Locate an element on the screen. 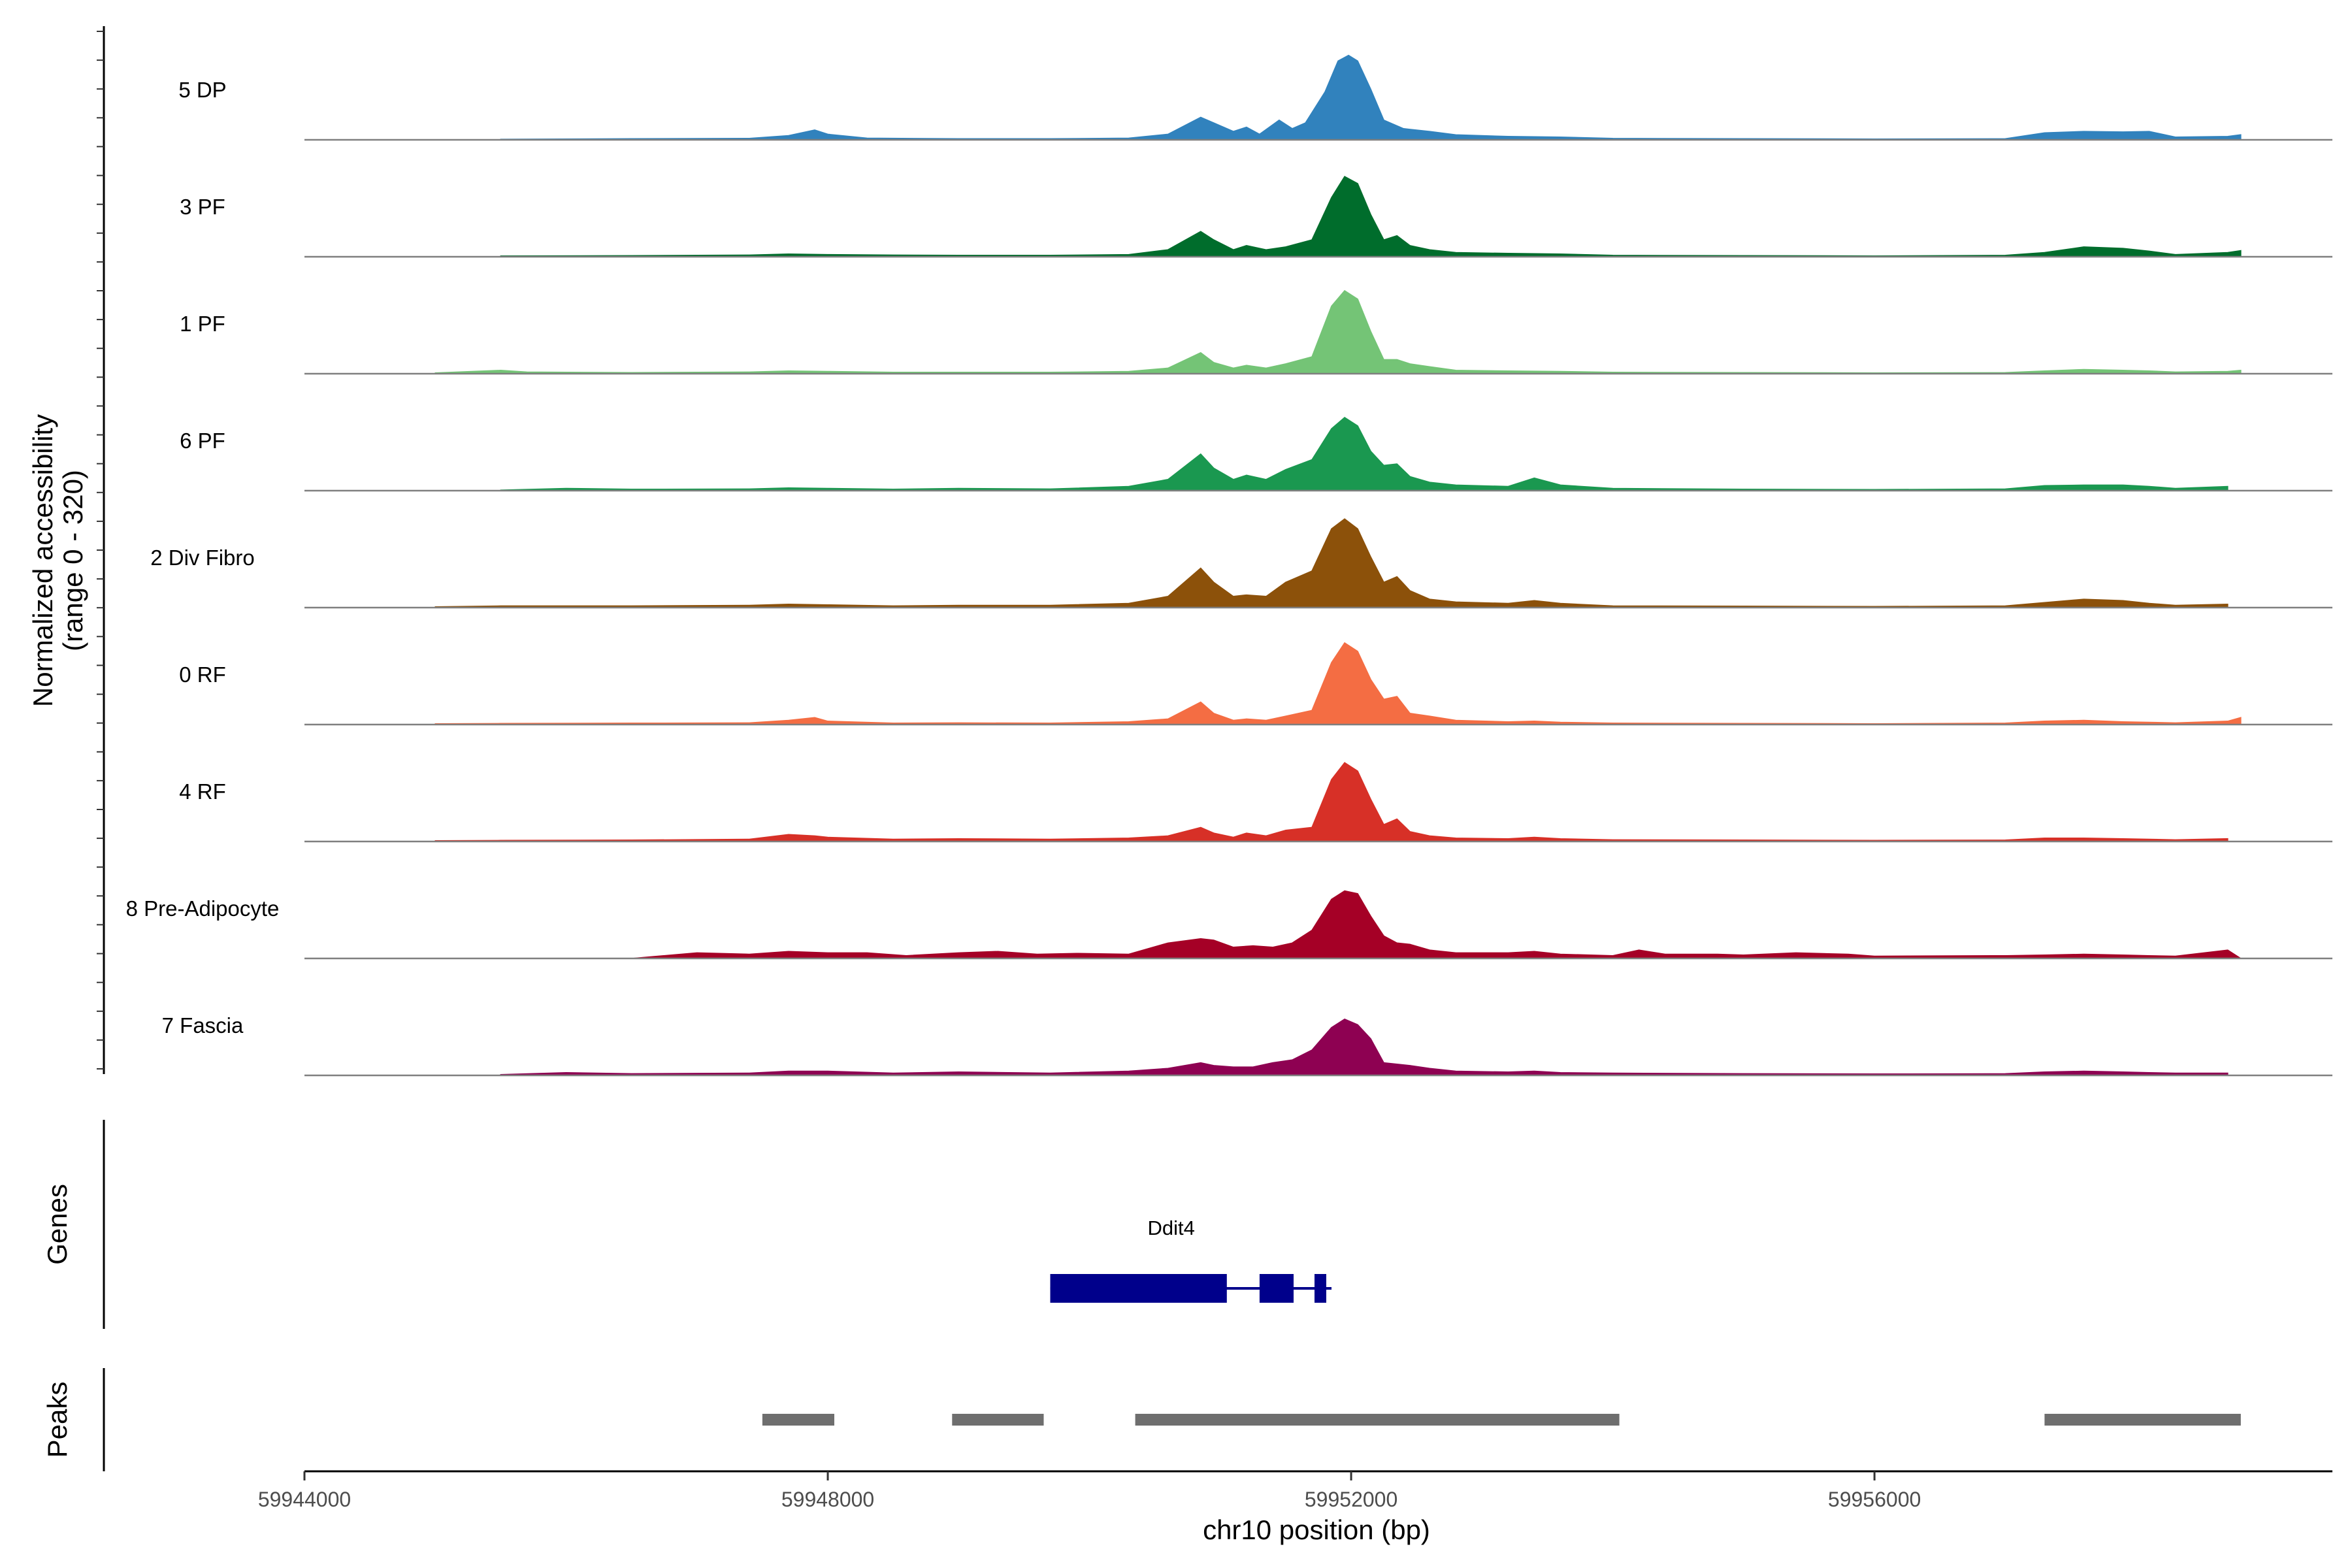 The height and width of the screenshot is (1568, 2352). coverage-area-7-fascia is located at coordinates (1364, 1047).